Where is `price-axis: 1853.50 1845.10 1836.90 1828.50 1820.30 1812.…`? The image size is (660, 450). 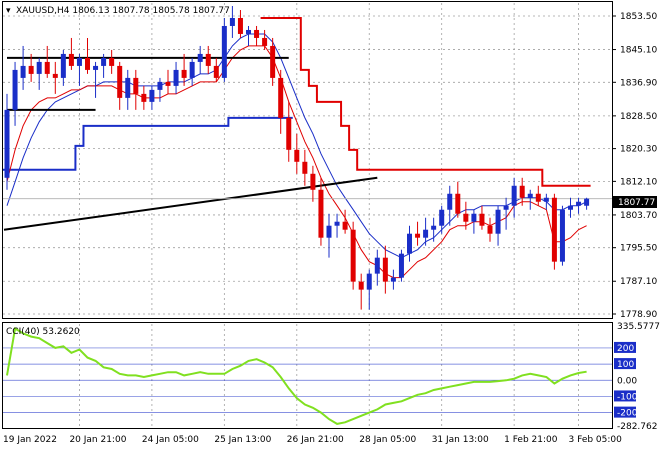 price-axis: 1853.50 1845.10 1836.90 1828.50 1820.30 1812.… is located at coordinates (634, 166).